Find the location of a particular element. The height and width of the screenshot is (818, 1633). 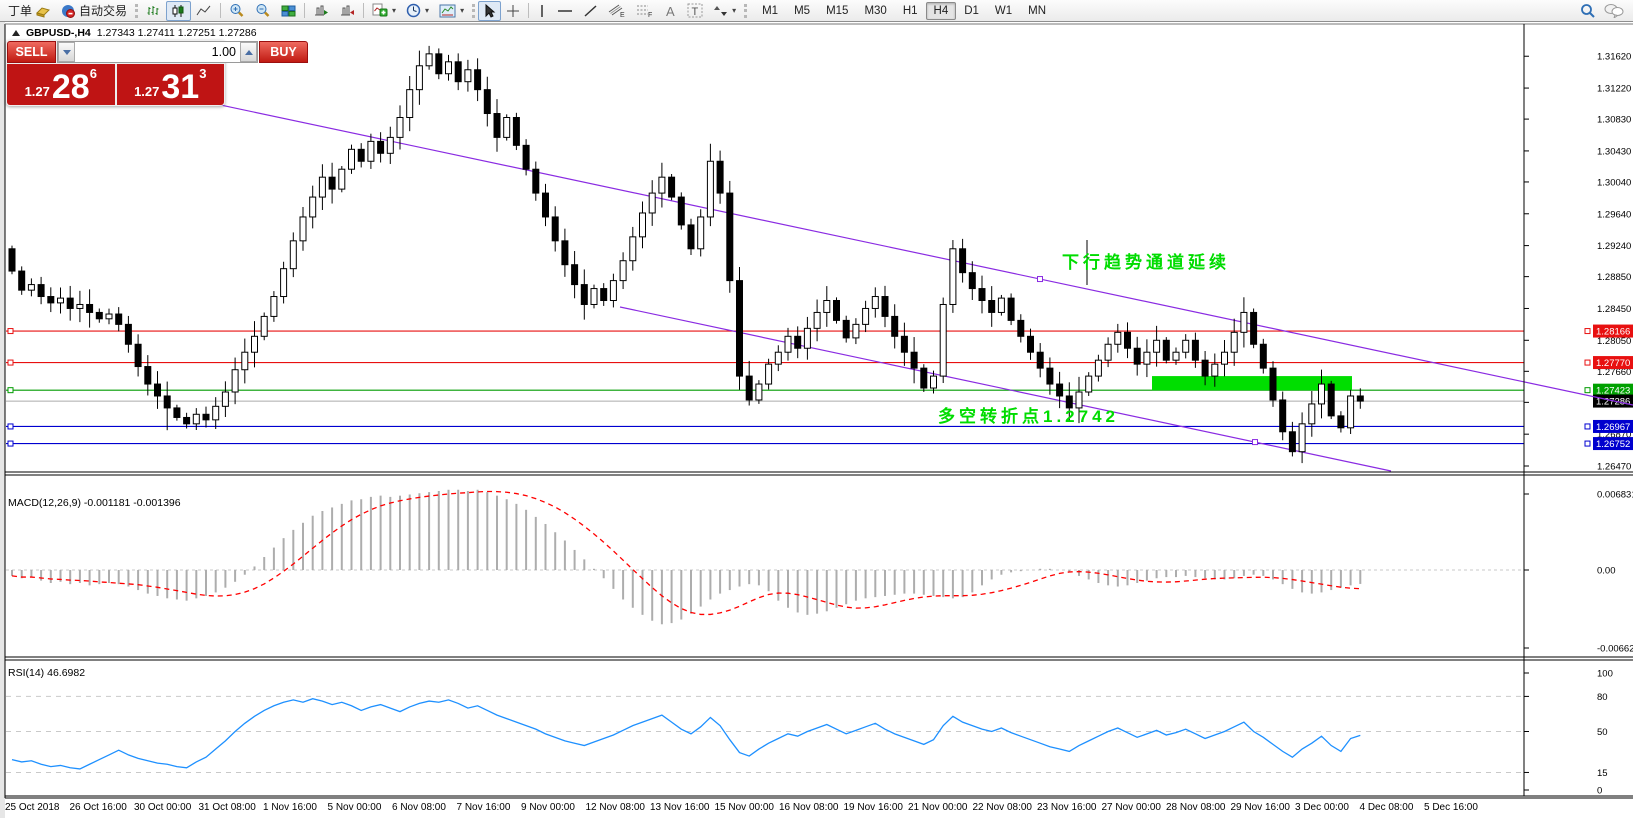

timeframe-M5-button: M5 is located at coordinates (802, 10).